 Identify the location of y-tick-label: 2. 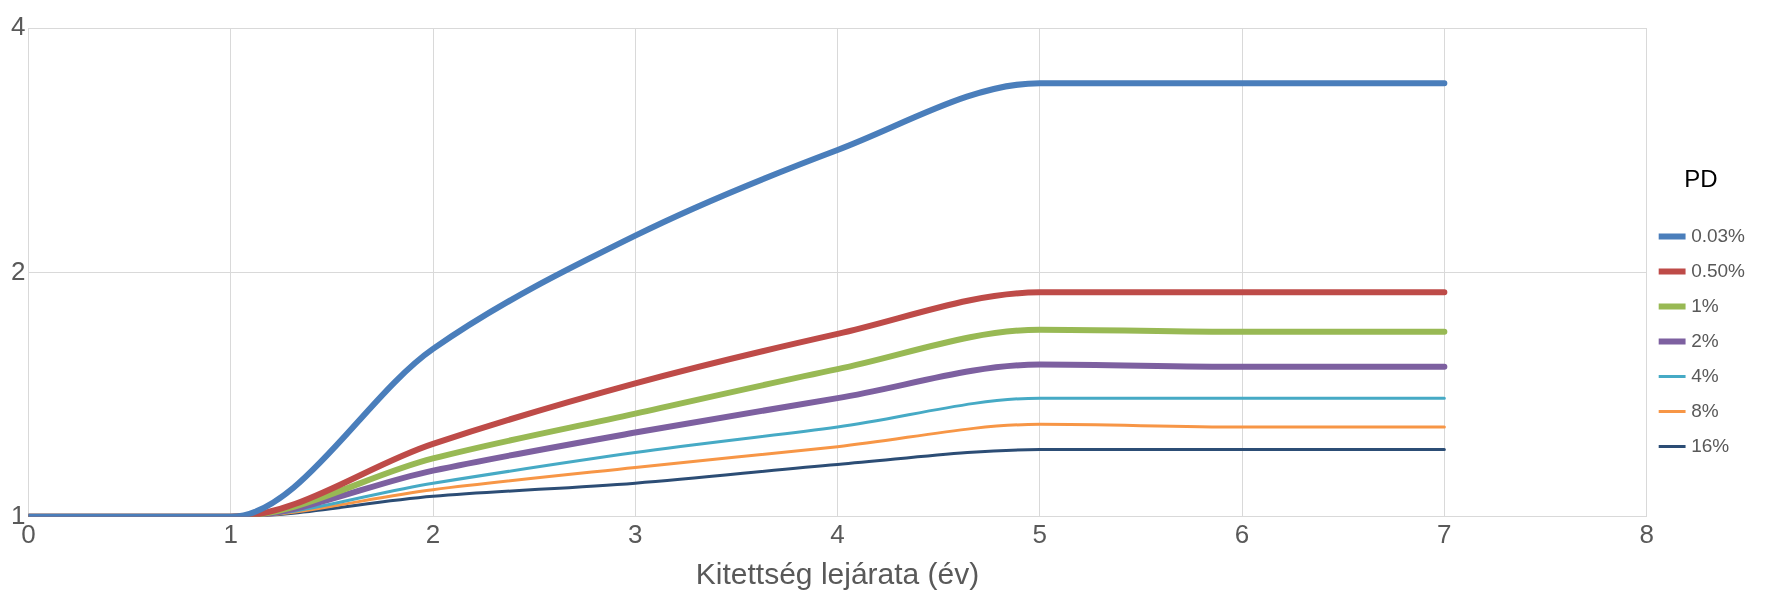
(18, 270).